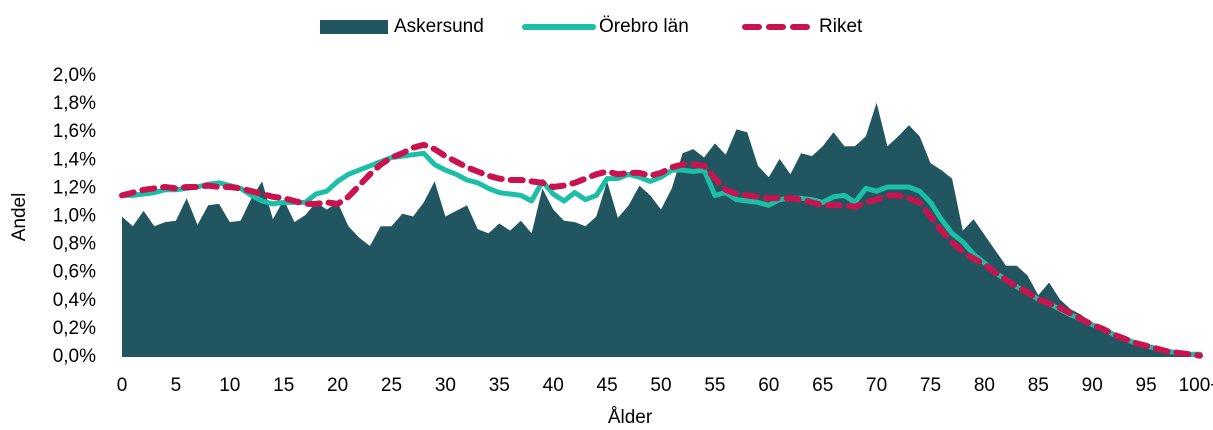 The image size is (1213, 430). Describe the element at coordinates (768, 385) in the screenshot. I see `x-tick-label: 60` at that location.